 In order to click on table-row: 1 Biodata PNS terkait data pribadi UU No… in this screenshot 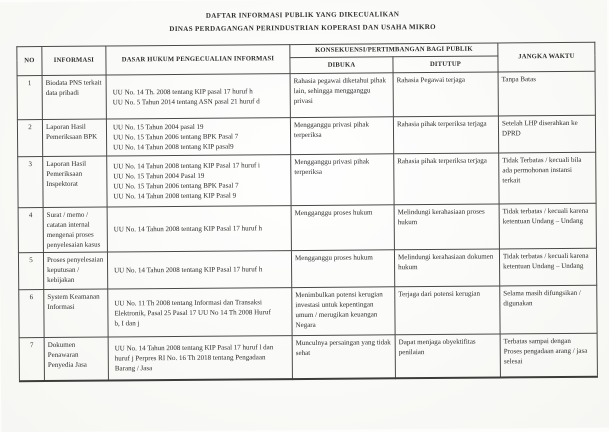, I will do `click(306, 95)`.